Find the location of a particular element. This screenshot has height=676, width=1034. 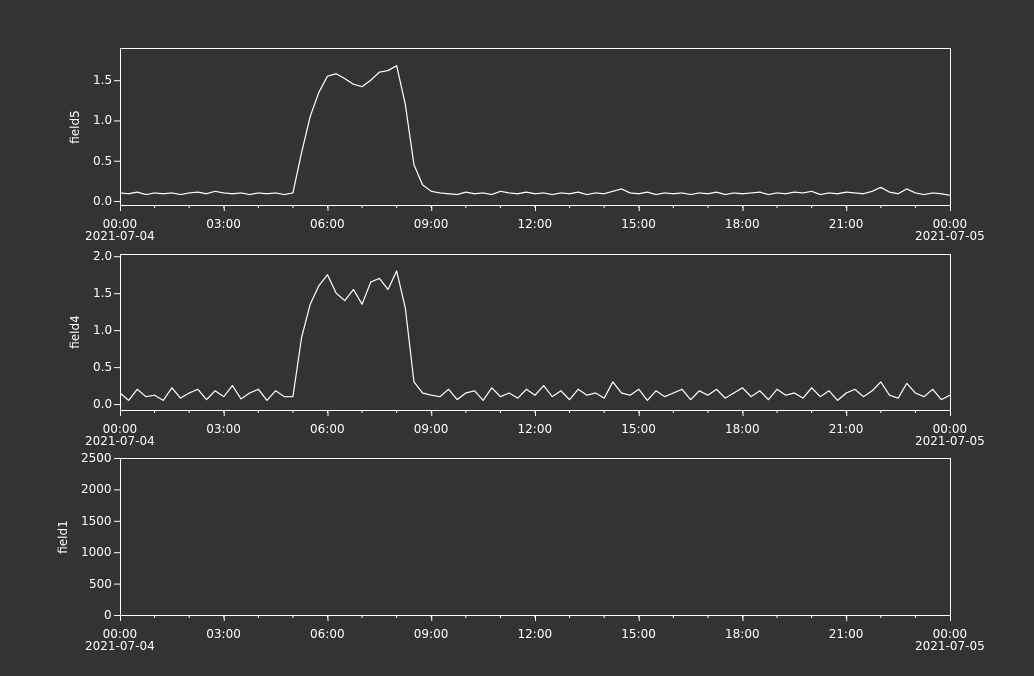

y-tick-label: 1500 is located at coordinates (96, 520).